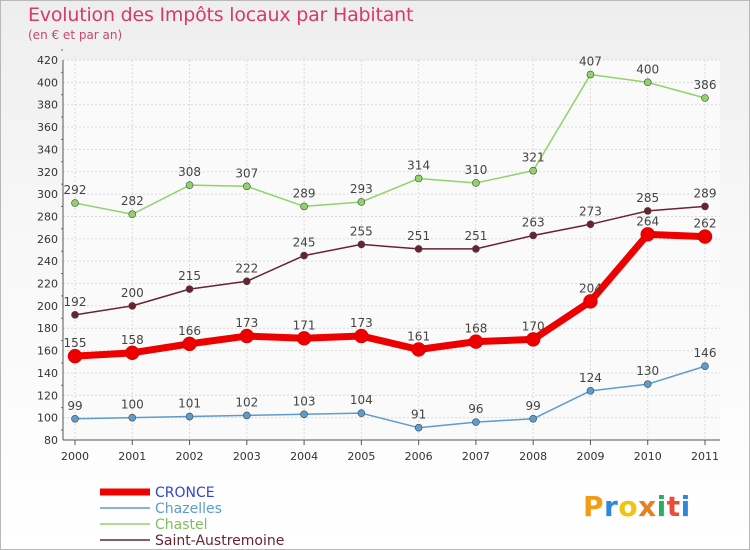  Describe the element at coordinates (190, 456) in the screenshot. I see `x-tick-label: 2002` at that location.